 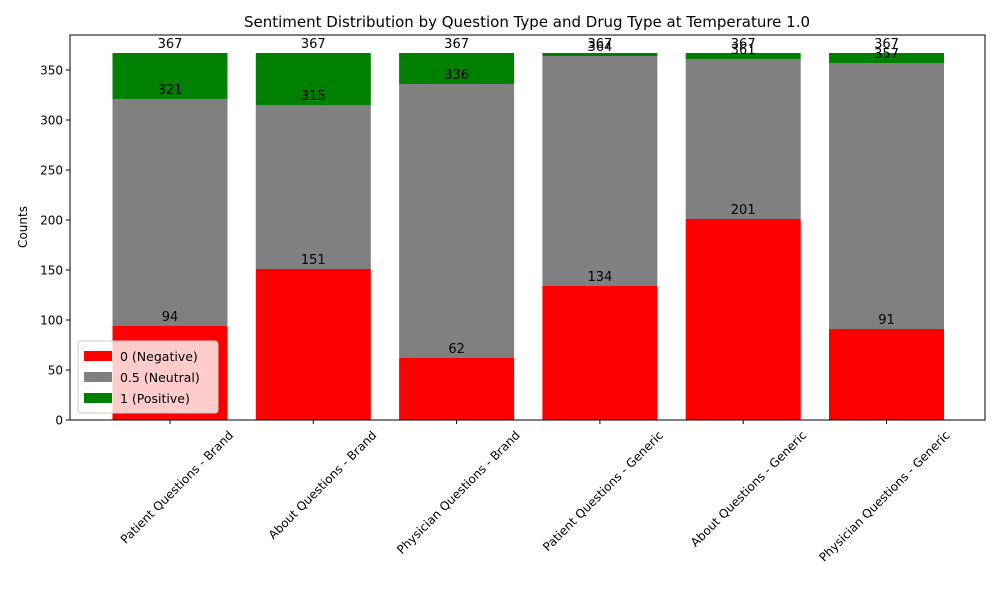 I want to click on y-tick-label: 100, so click(x=51, y=321).